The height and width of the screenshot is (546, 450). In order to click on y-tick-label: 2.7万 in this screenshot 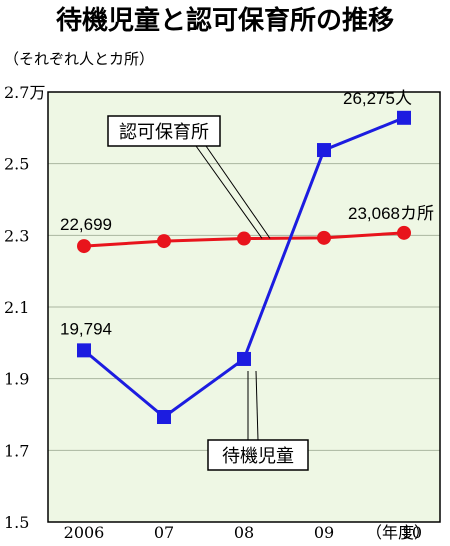, I will do `click(24, 92)`.